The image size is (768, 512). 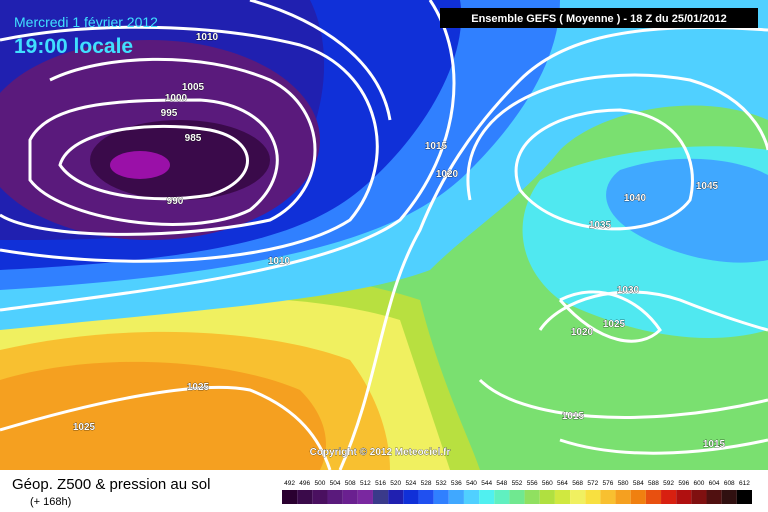 What do you see at coordinates (380, 483) in the screenshot?
I see `legend-label: 516` at bounding box center [380, 483].